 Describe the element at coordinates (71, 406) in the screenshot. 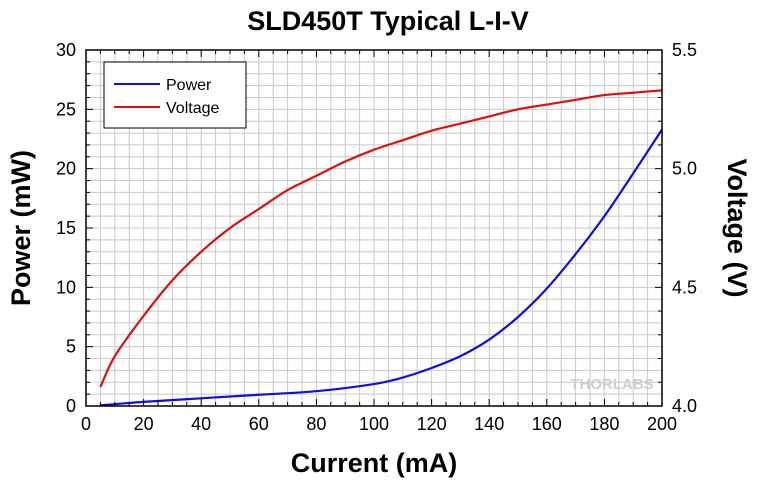

I see `y-tick-label: 0` at that location.